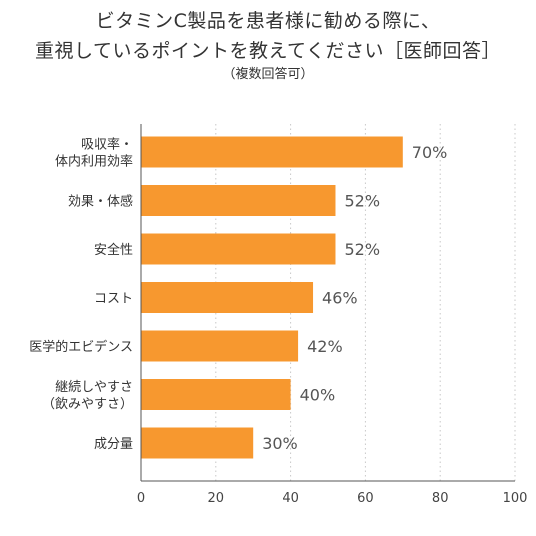  Describe the element at coordinates (141, 498) in the screenshot. I see `x-tick-label: 0` at that location.